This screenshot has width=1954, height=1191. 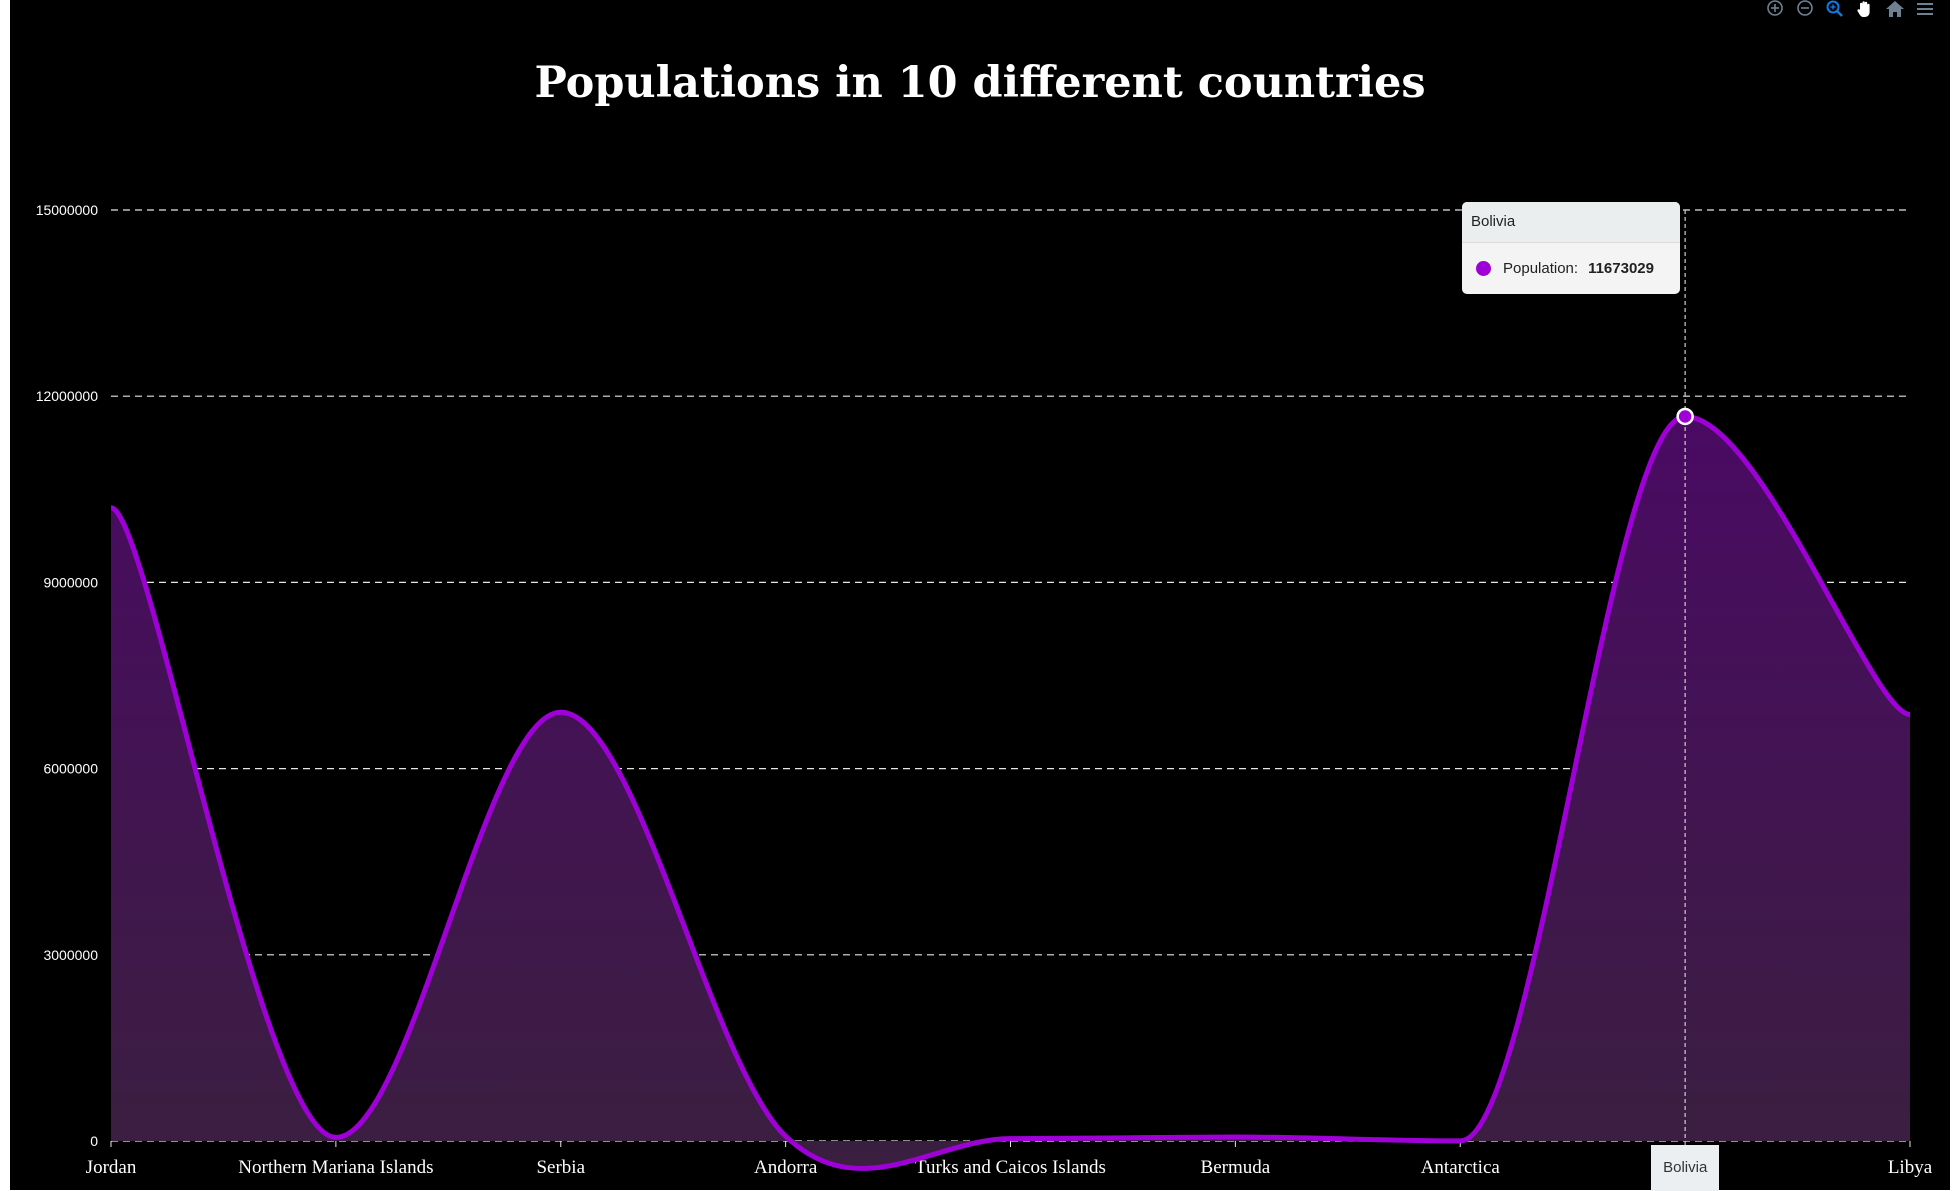 What do you see at coordinates (1621, 268) in the screenshot?
I see `tooltip-value: 11673029` at bounding box center [1621, 268].